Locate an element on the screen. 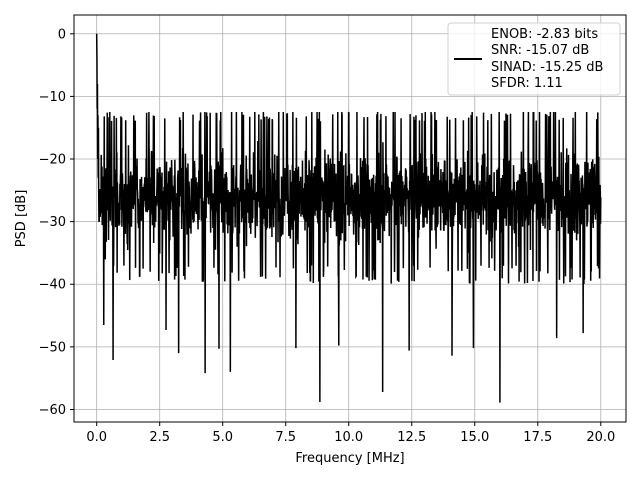 This screenshot has height=484, width=640. y-tick-label: −60 is located at coordinates (52, 410).